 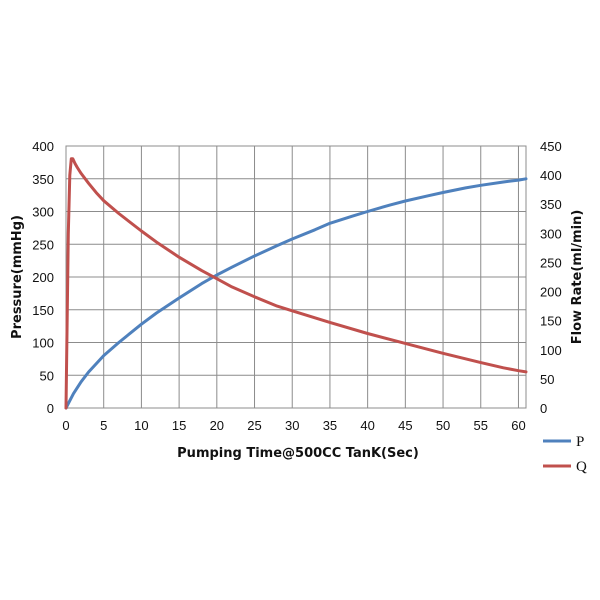 What do you see at coordinates (43, 244) in the screenshot?
I see `left-tick-label: 250` at bounding box center [43, 244].